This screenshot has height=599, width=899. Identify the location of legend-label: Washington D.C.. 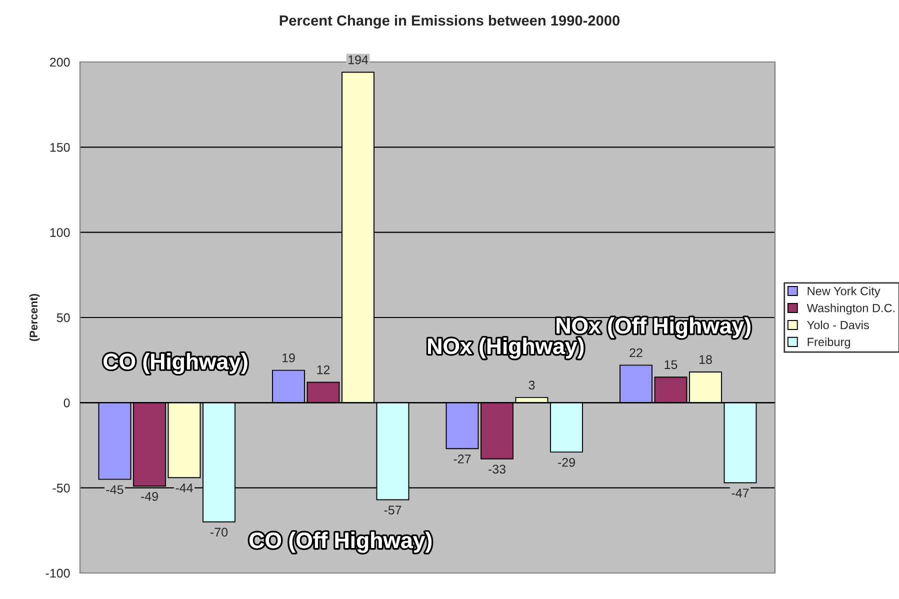
(850, 309).